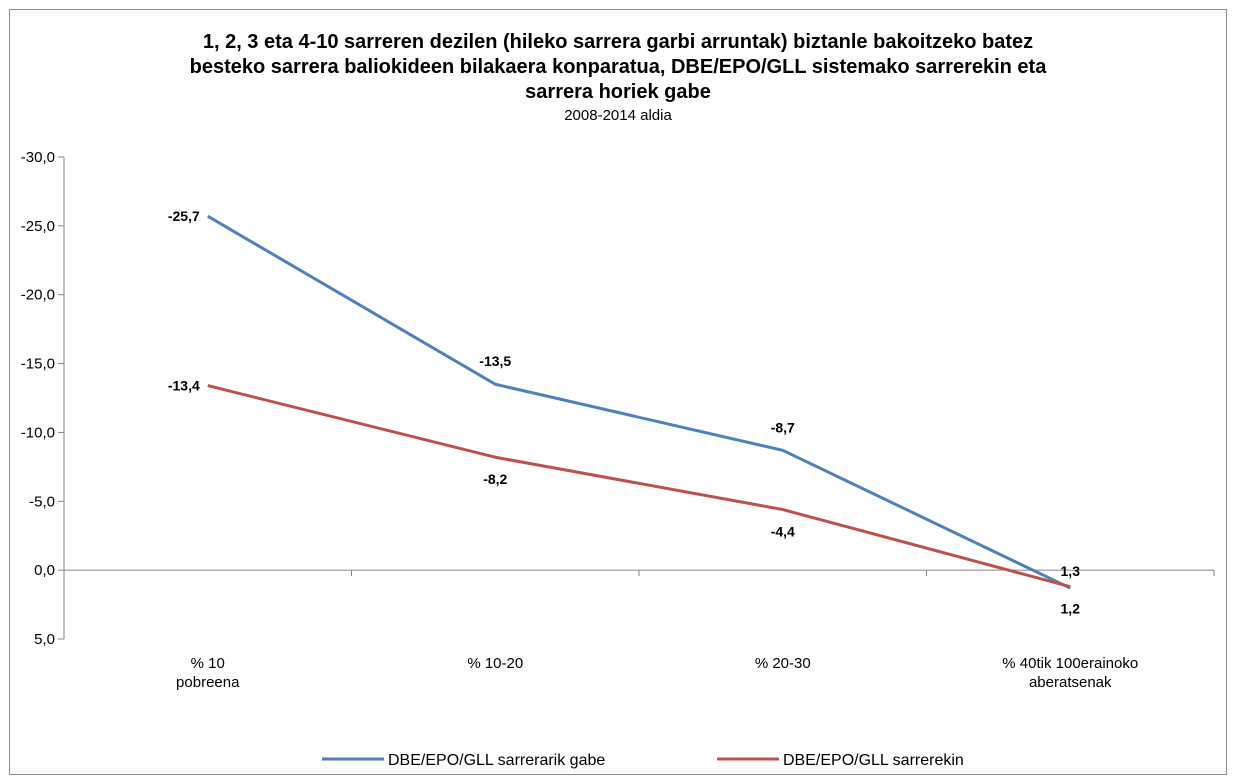  I want to click on data-label: -4,4, so click(783, 532).